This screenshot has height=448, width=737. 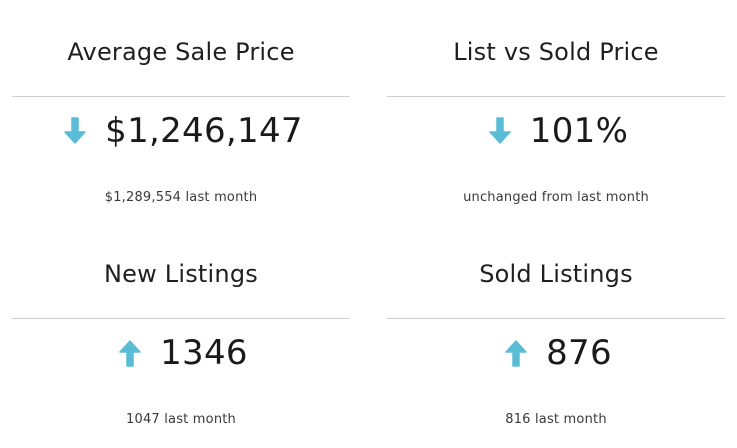 What do you see at coordinates (181, 274) in the screenshot?
I see `stat-title: New Listings` at bounding box center [181, 274].